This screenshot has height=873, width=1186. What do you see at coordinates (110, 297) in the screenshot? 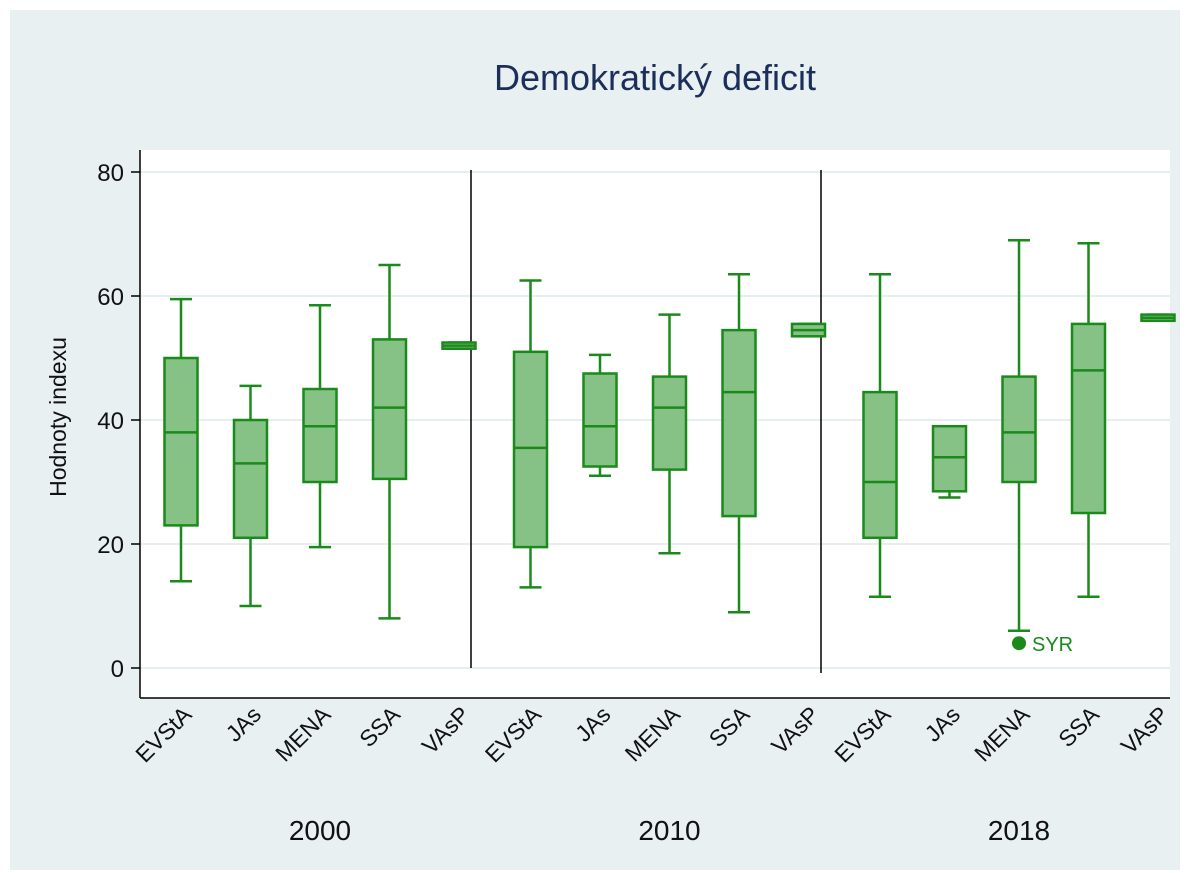
I see `y-tick-label: 60` at bounding box center [110, 297].